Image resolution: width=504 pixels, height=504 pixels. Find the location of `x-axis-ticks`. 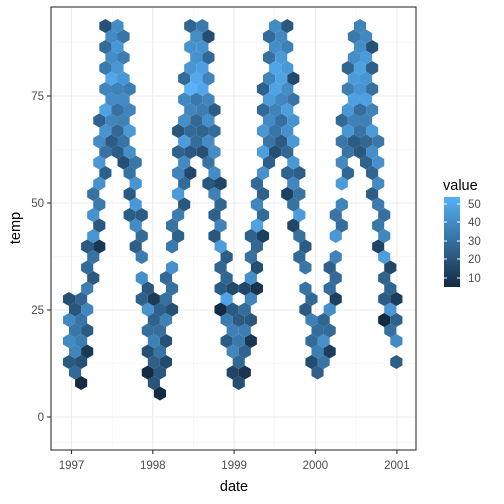

x-axis-ticks is located at coordinates (234, 452).